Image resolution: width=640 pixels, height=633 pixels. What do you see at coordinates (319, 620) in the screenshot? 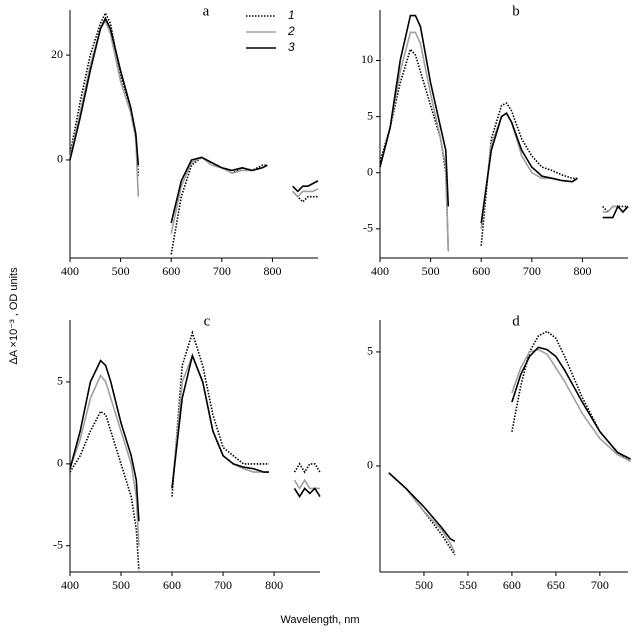
I see `x-axis-label: Wavelength, nm` at bounding box center [319, 620].